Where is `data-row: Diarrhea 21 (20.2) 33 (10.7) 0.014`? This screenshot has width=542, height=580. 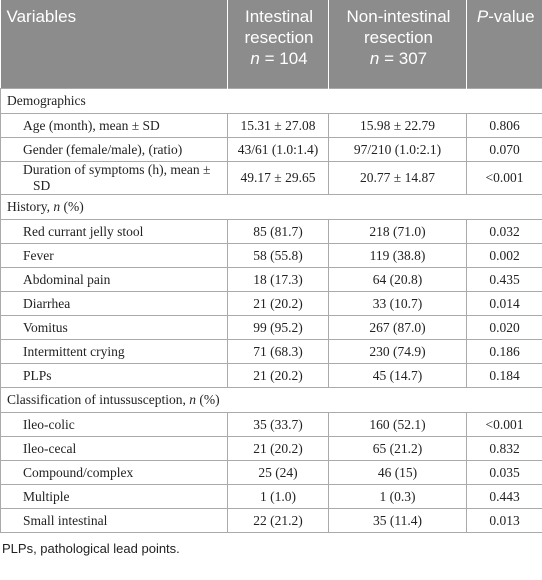
data-row: Diarrhea 21 (20.2) 33 (10.7) 0.014 is located at coordinates (271, 303).